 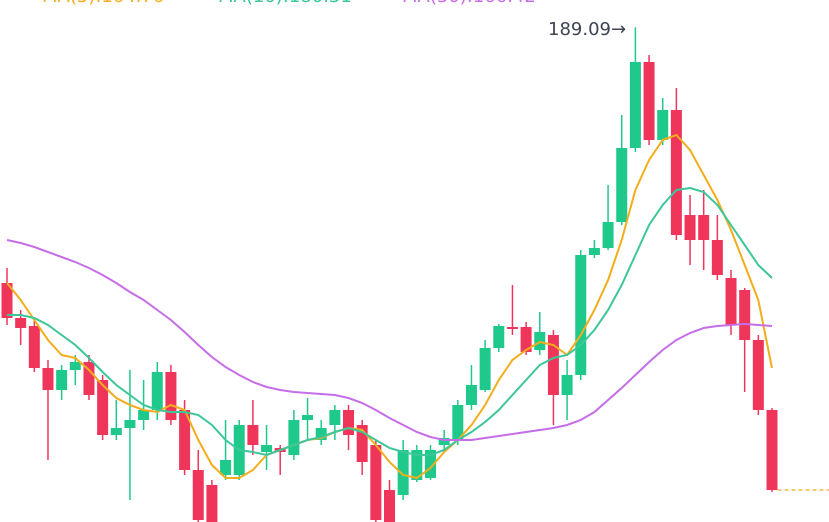 I want to click on high-label: 189.09→, so click(x=587, y=29).